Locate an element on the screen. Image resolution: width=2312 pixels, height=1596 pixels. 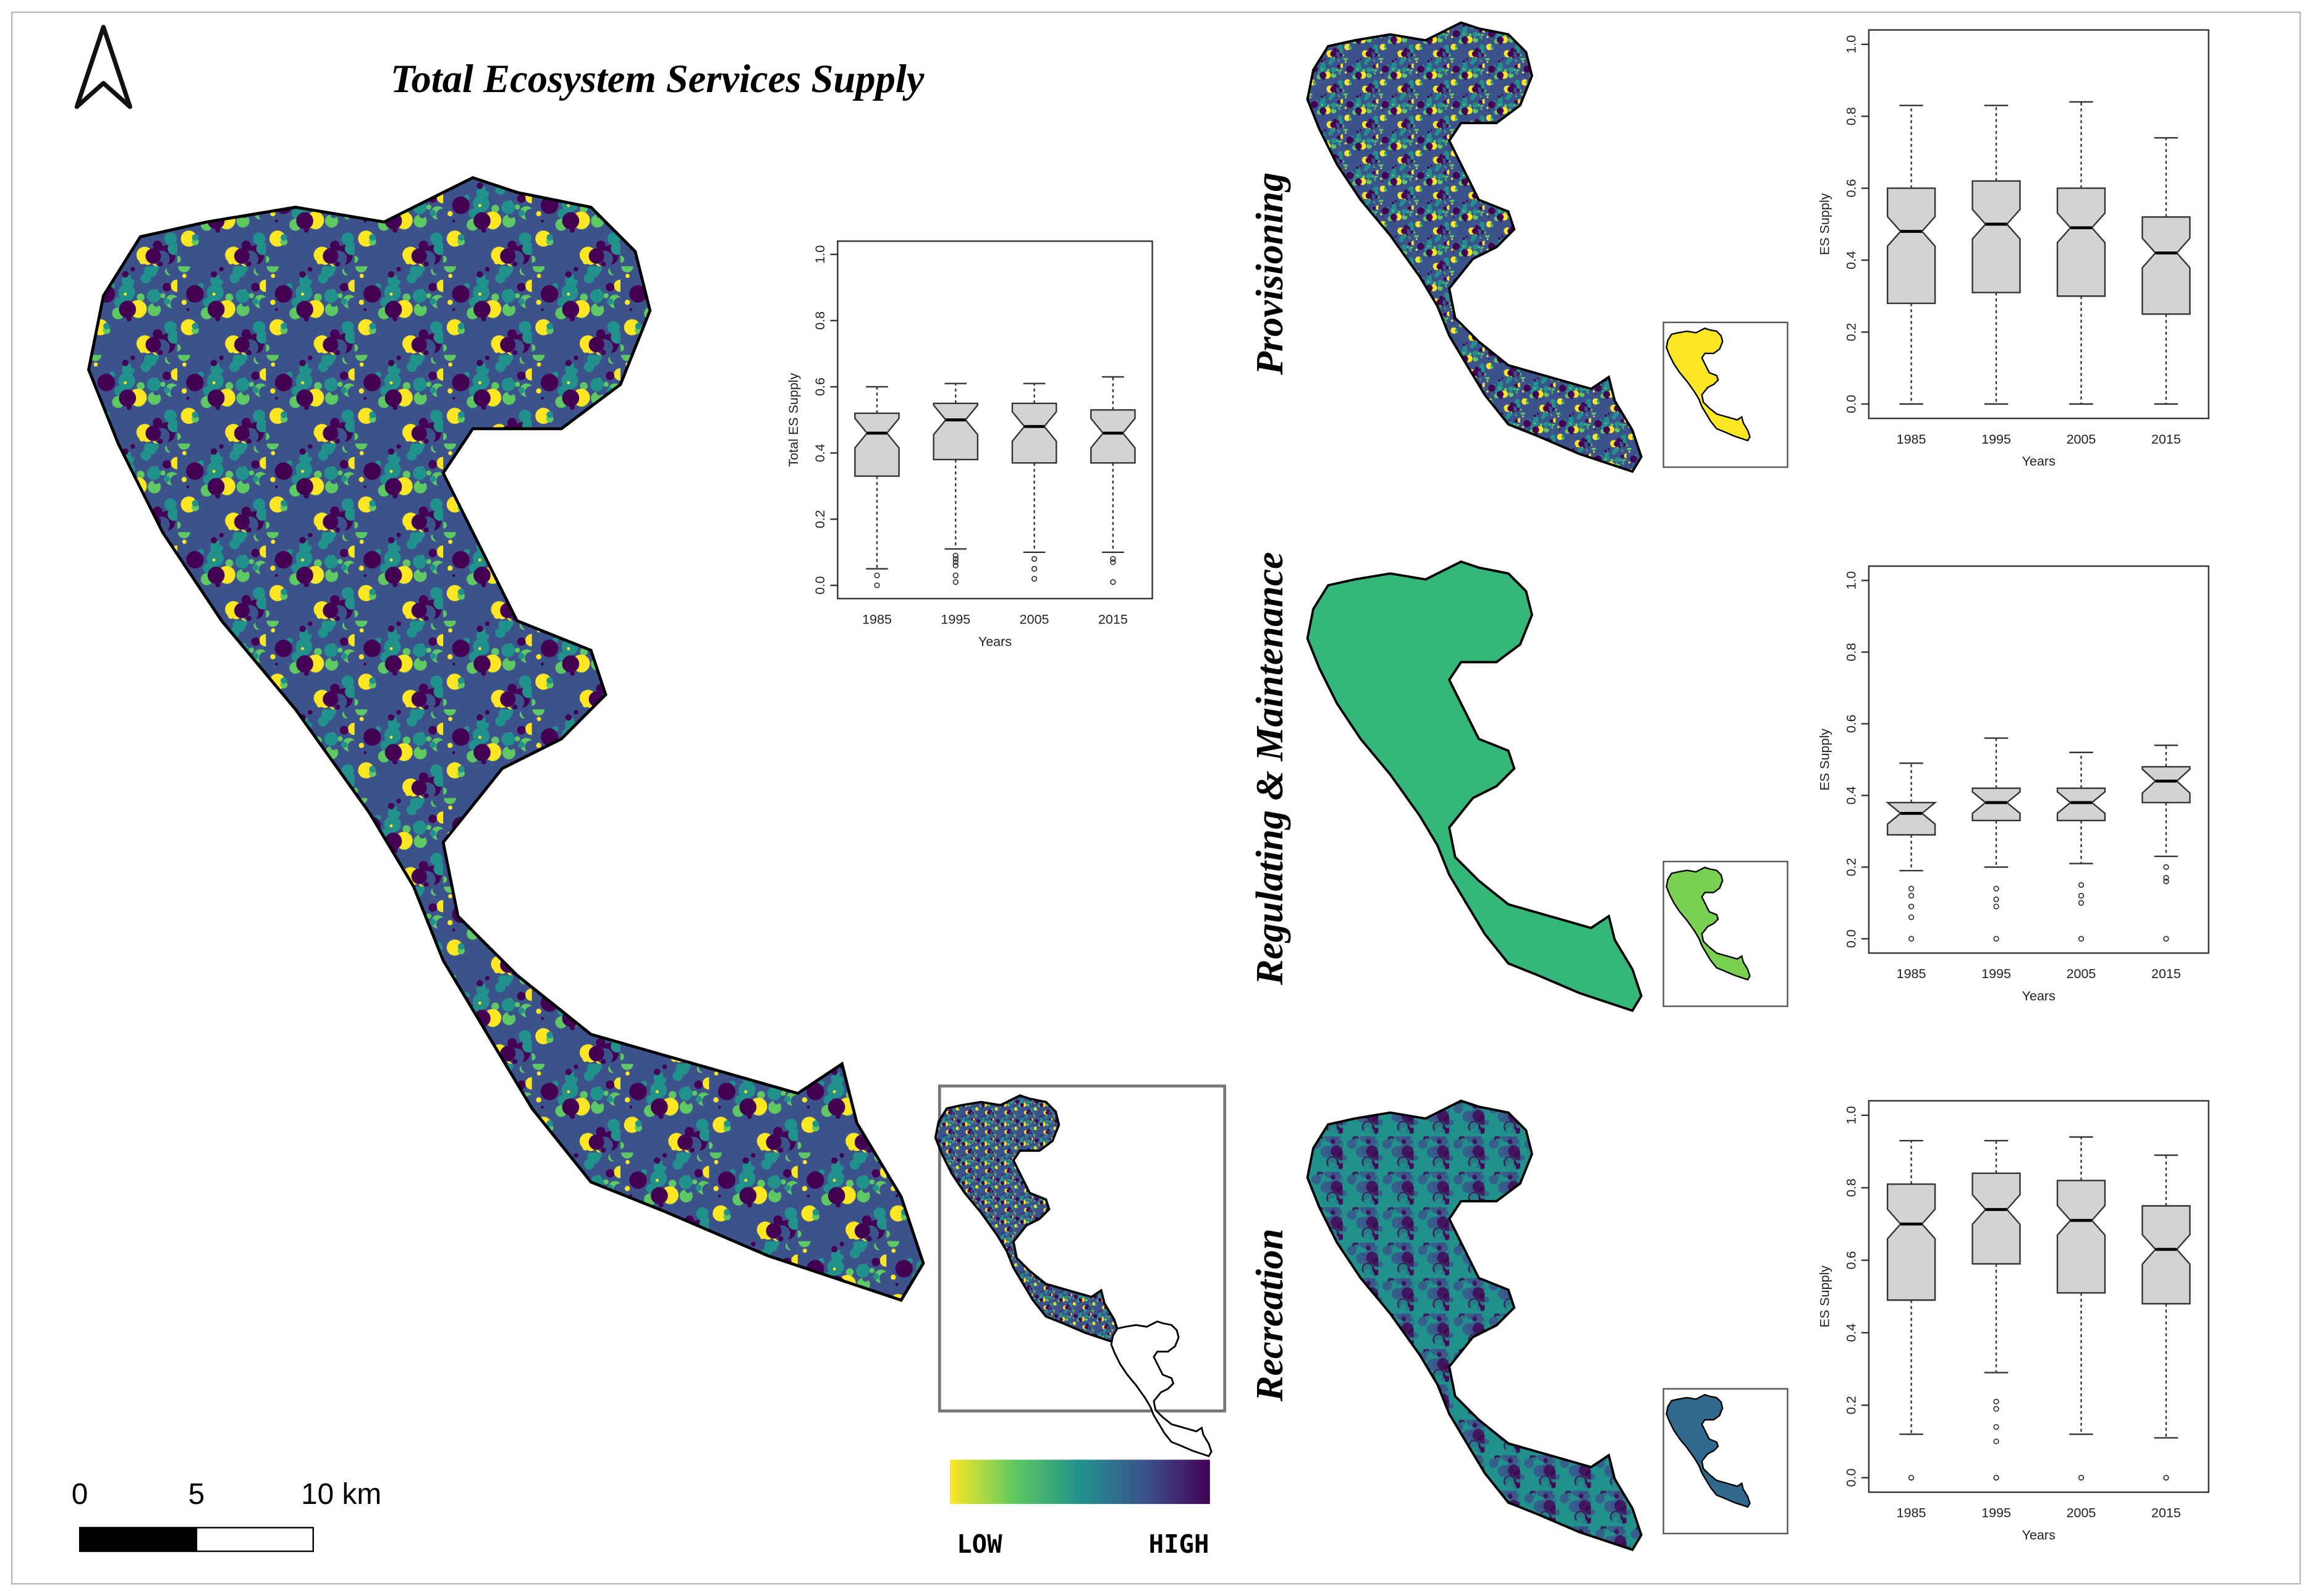
legend-label: LOW is located at coordinates (979, 1544).